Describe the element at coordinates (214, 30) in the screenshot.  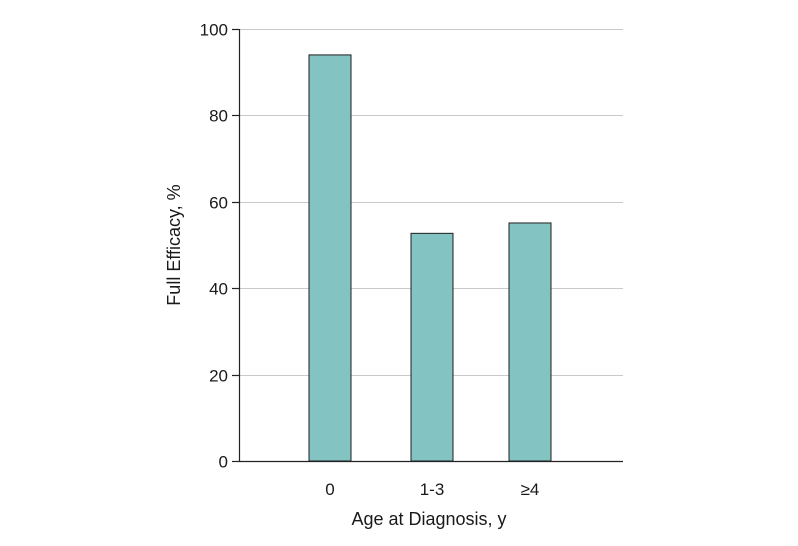
I see `y-tick-label: 100` at that location.